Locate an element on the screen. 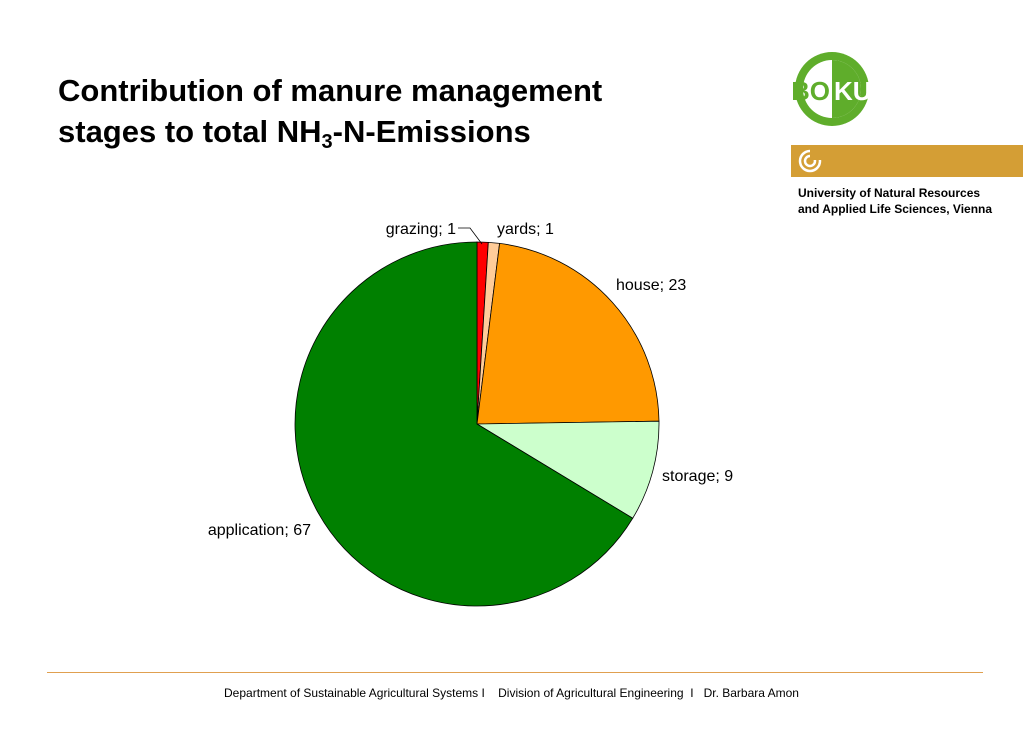 This screenshot has height=748, width=1023. spiral-icon is located at coordinates (810, 161).